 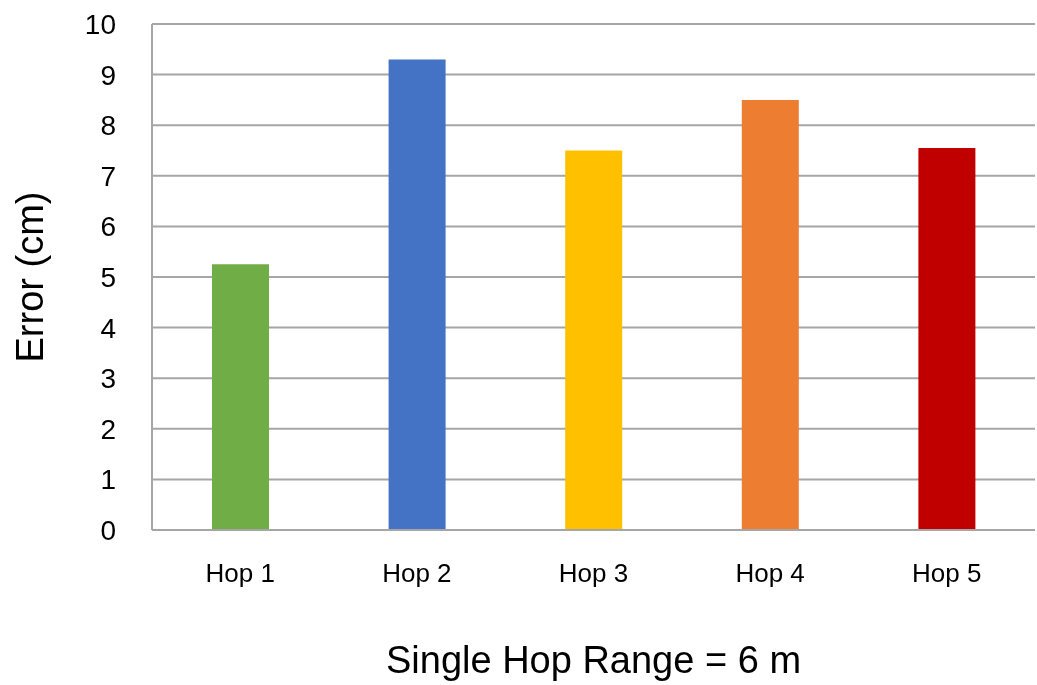 What do you see at coordinates (30, 277) in the screenshot?
I see `y-axis-title: Error (cm)` at bounding box center [30, 277].